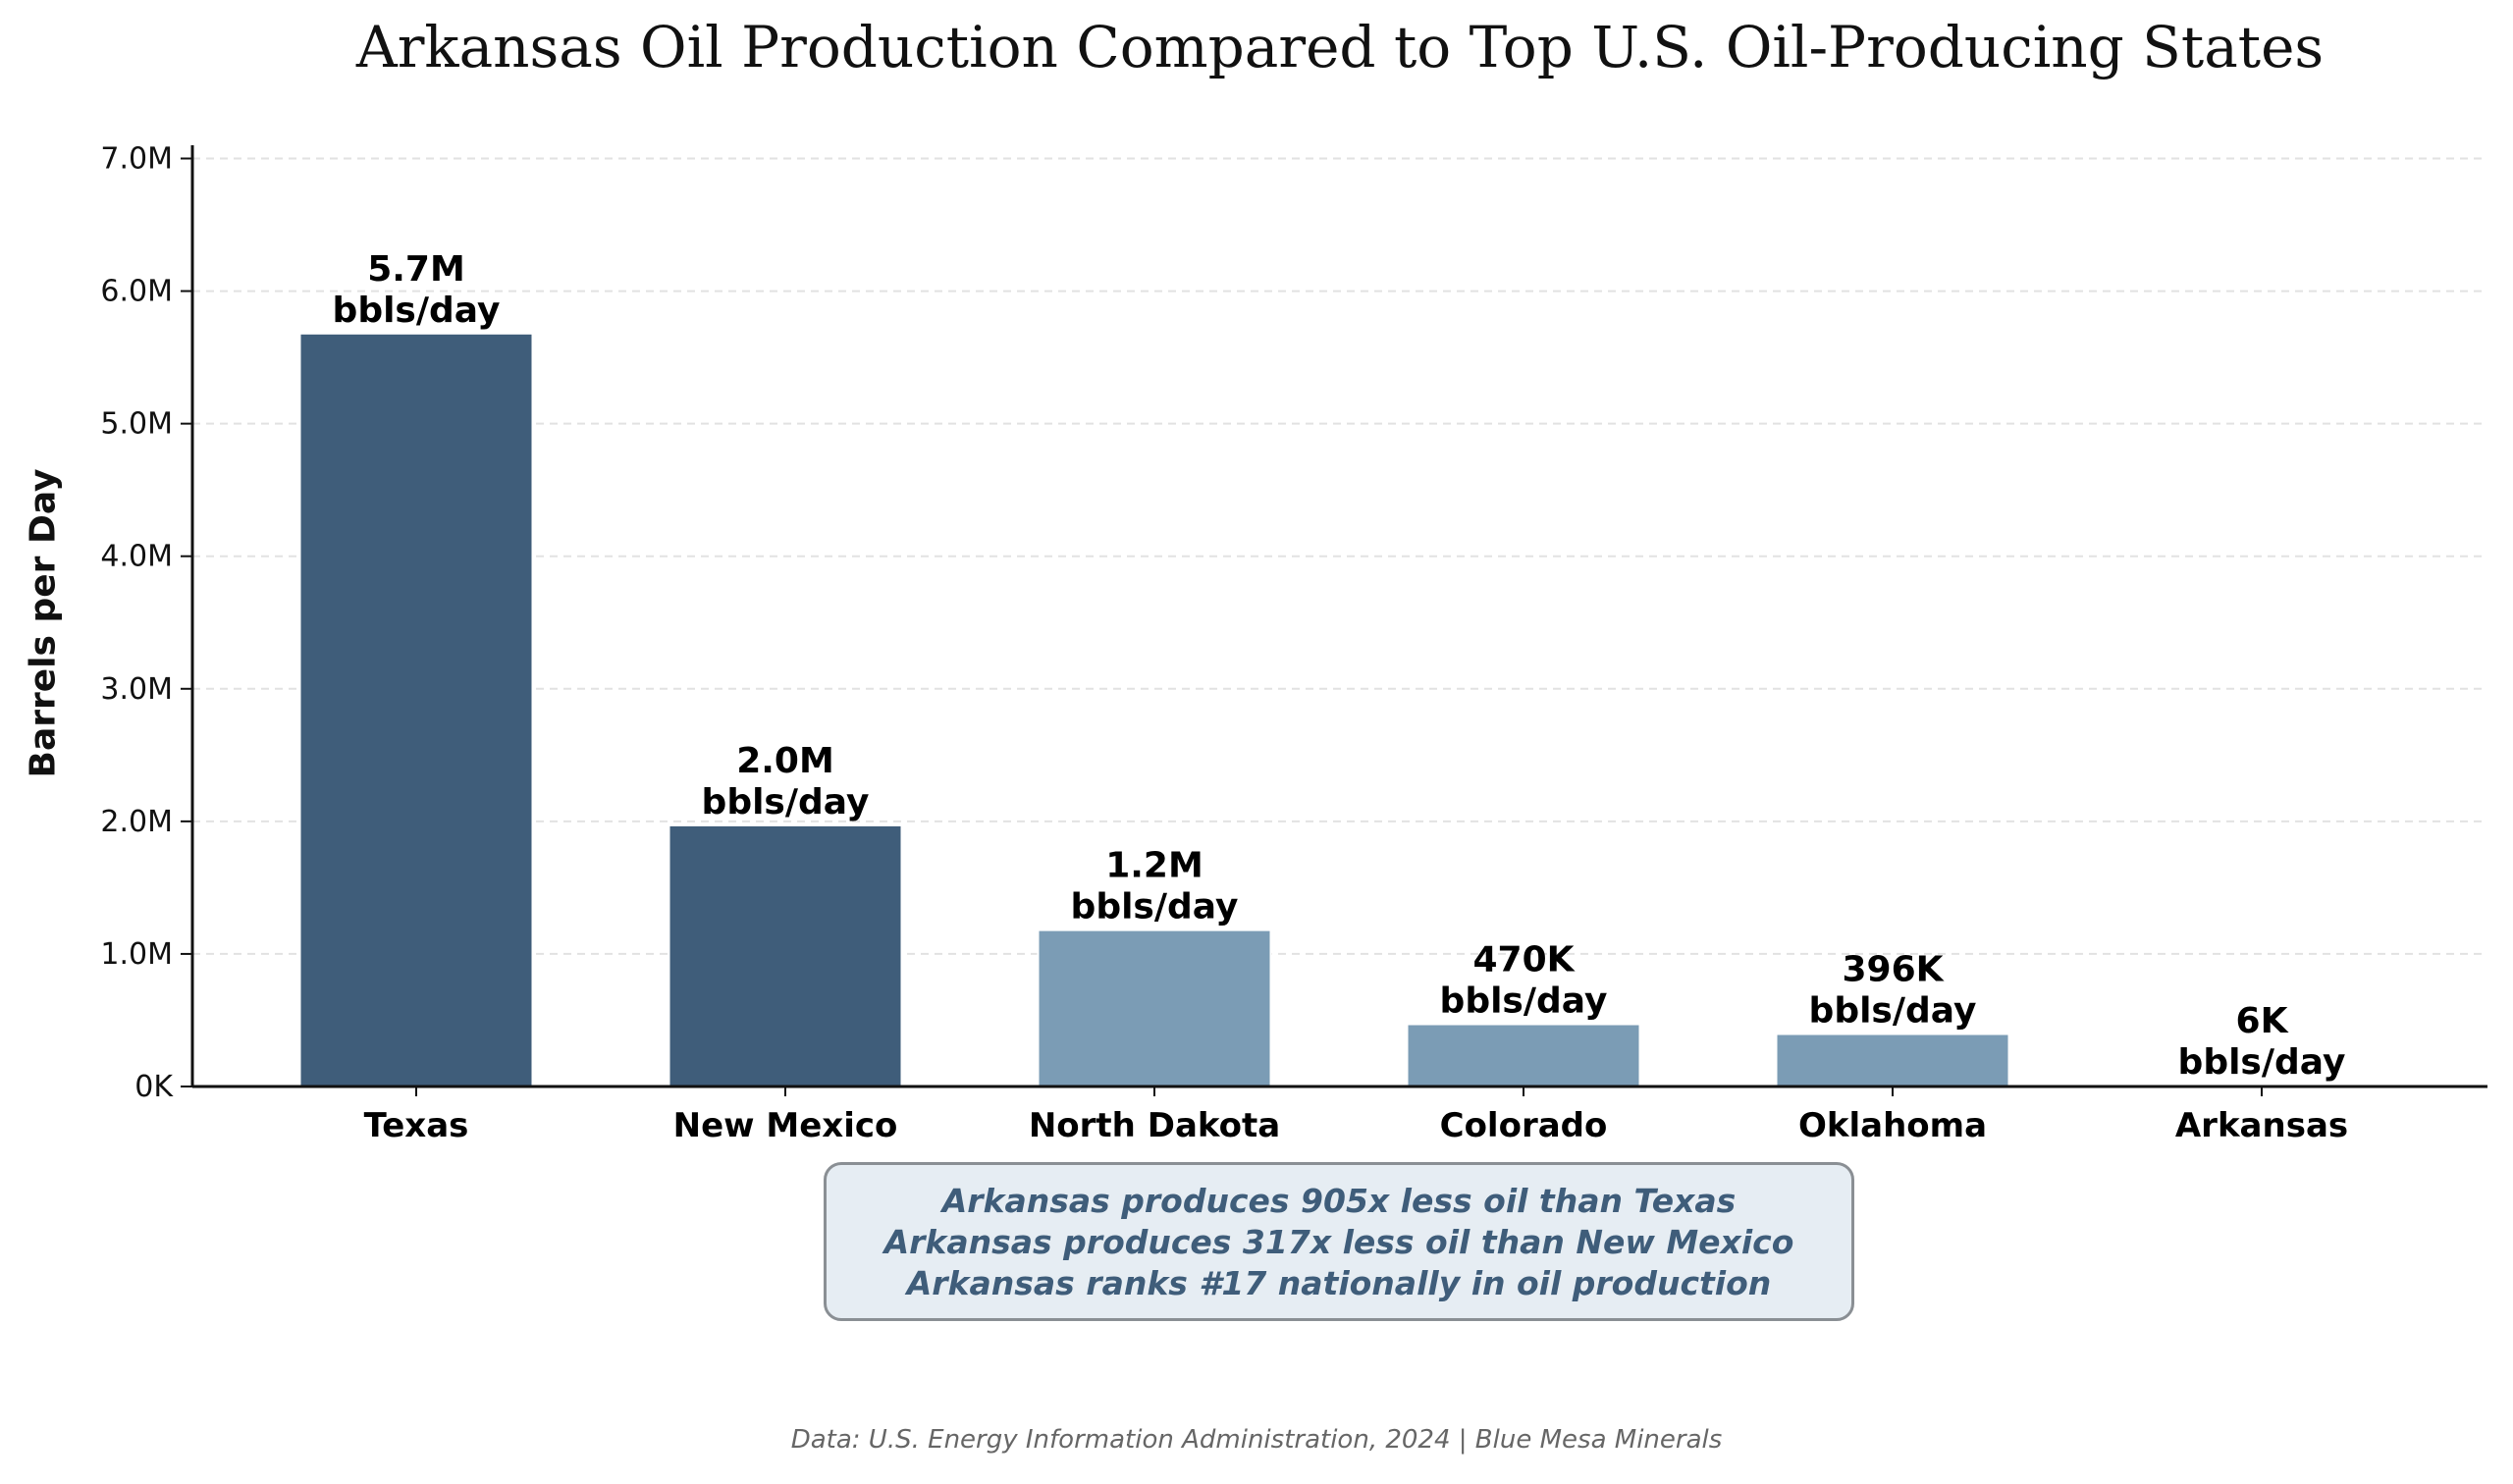 This screenshot has height=1484, width=2513. What do you see at coordinates (136, 424) in the screenshot?
I see `y-tick-label: 5.0M` at bounding box center [136, 424].